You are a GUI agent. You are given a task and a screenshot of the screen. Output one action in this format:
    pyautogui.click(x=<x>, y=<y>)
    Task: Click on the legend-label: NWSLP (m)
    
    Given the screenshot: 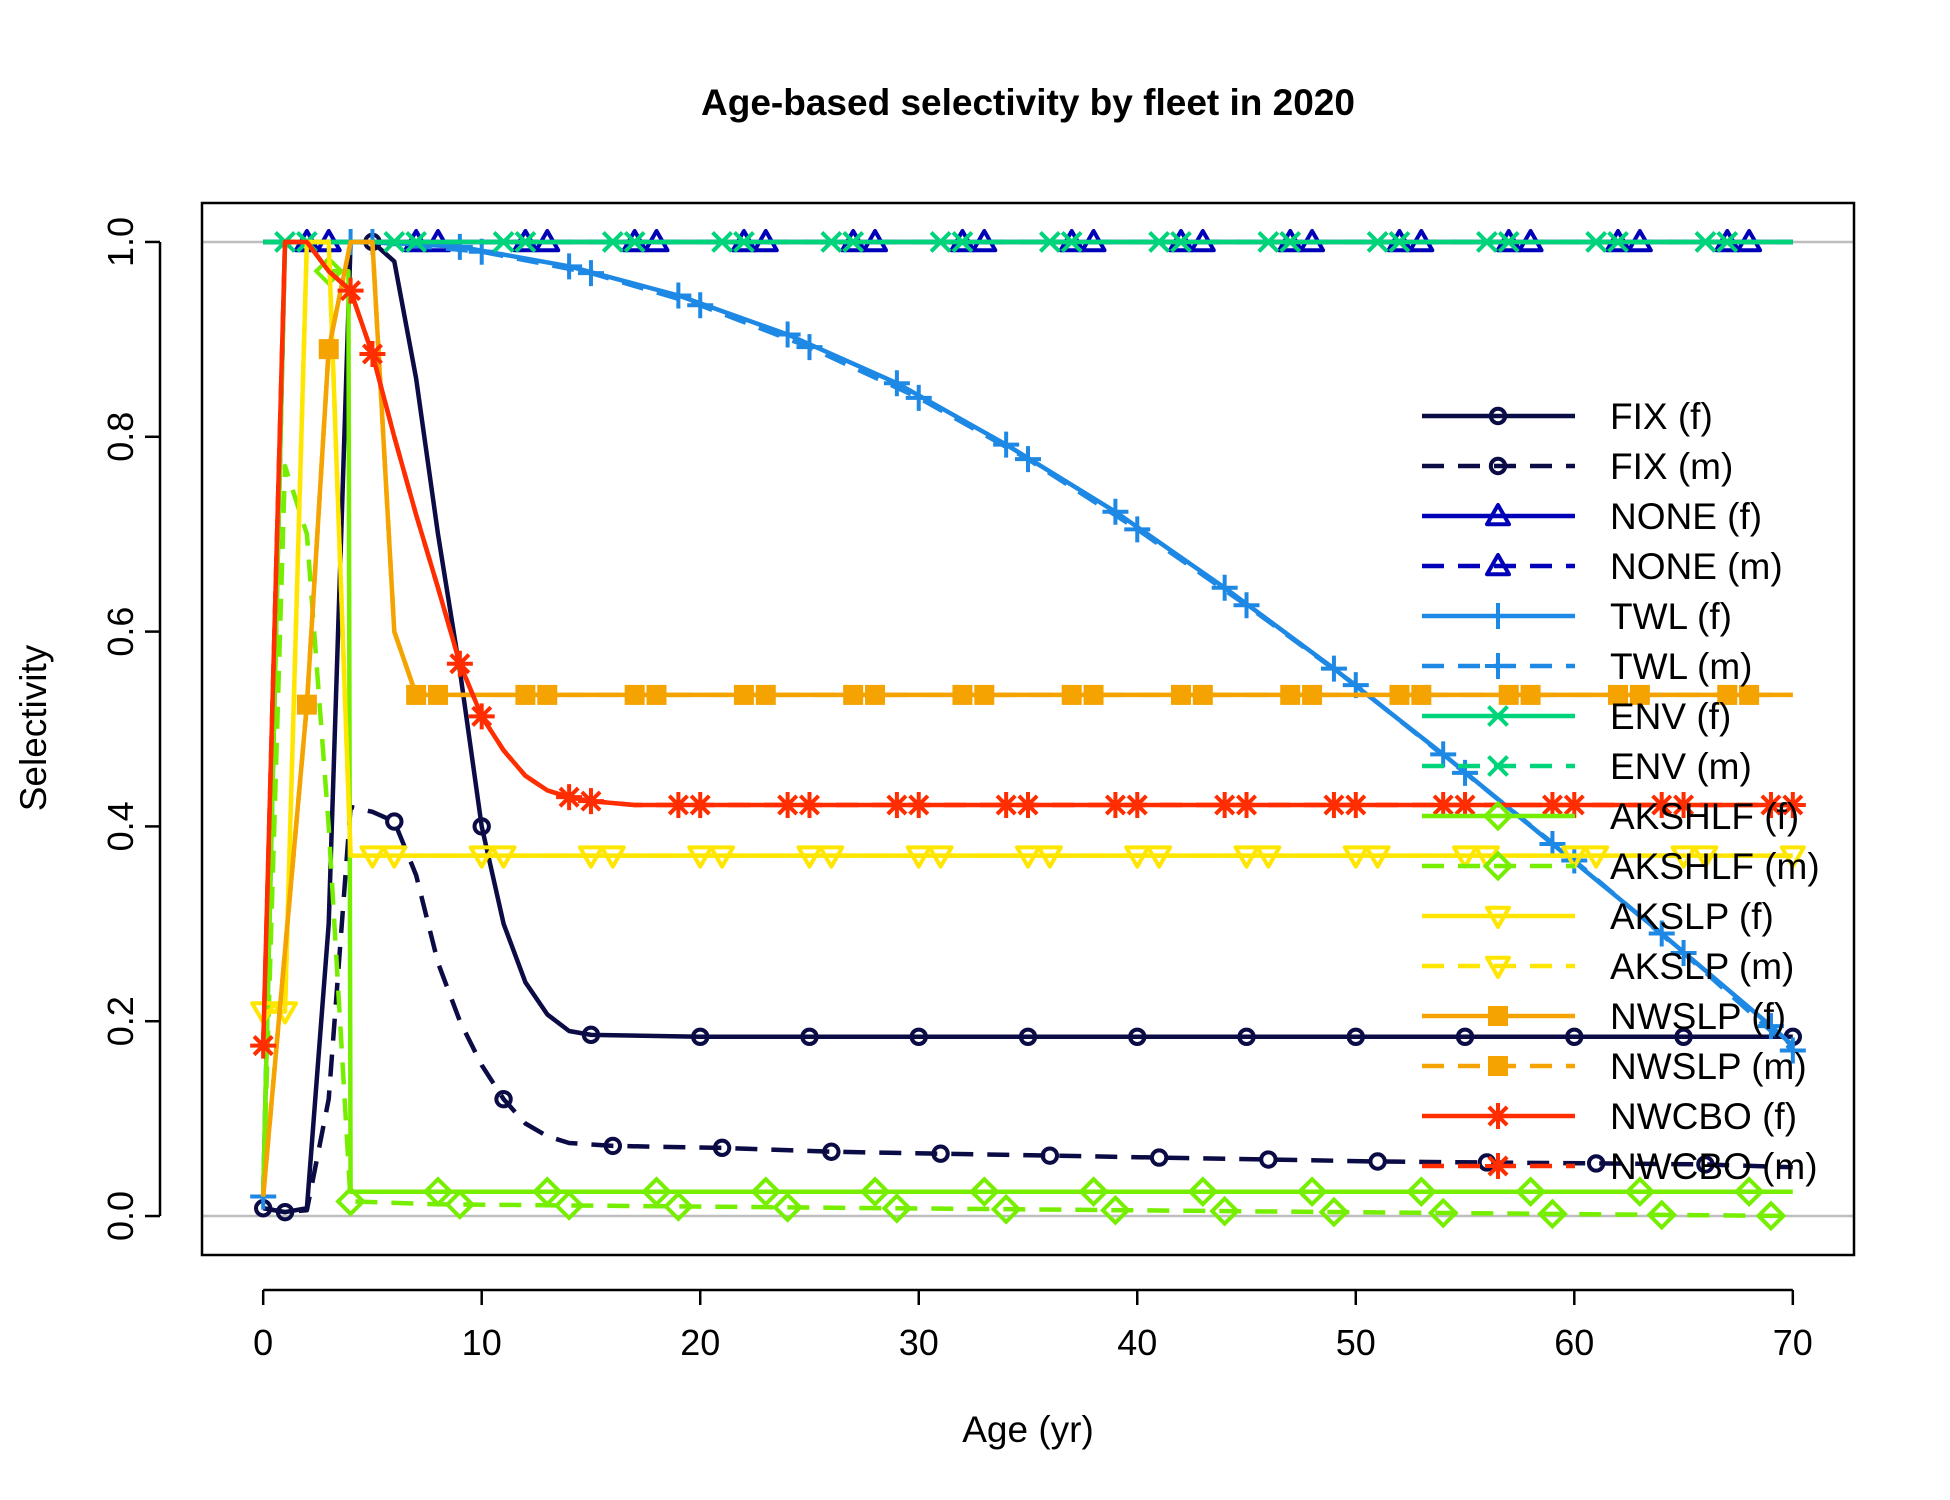 What is the action you would take?
    pyautogui.click(x=1708, y=1066)
    